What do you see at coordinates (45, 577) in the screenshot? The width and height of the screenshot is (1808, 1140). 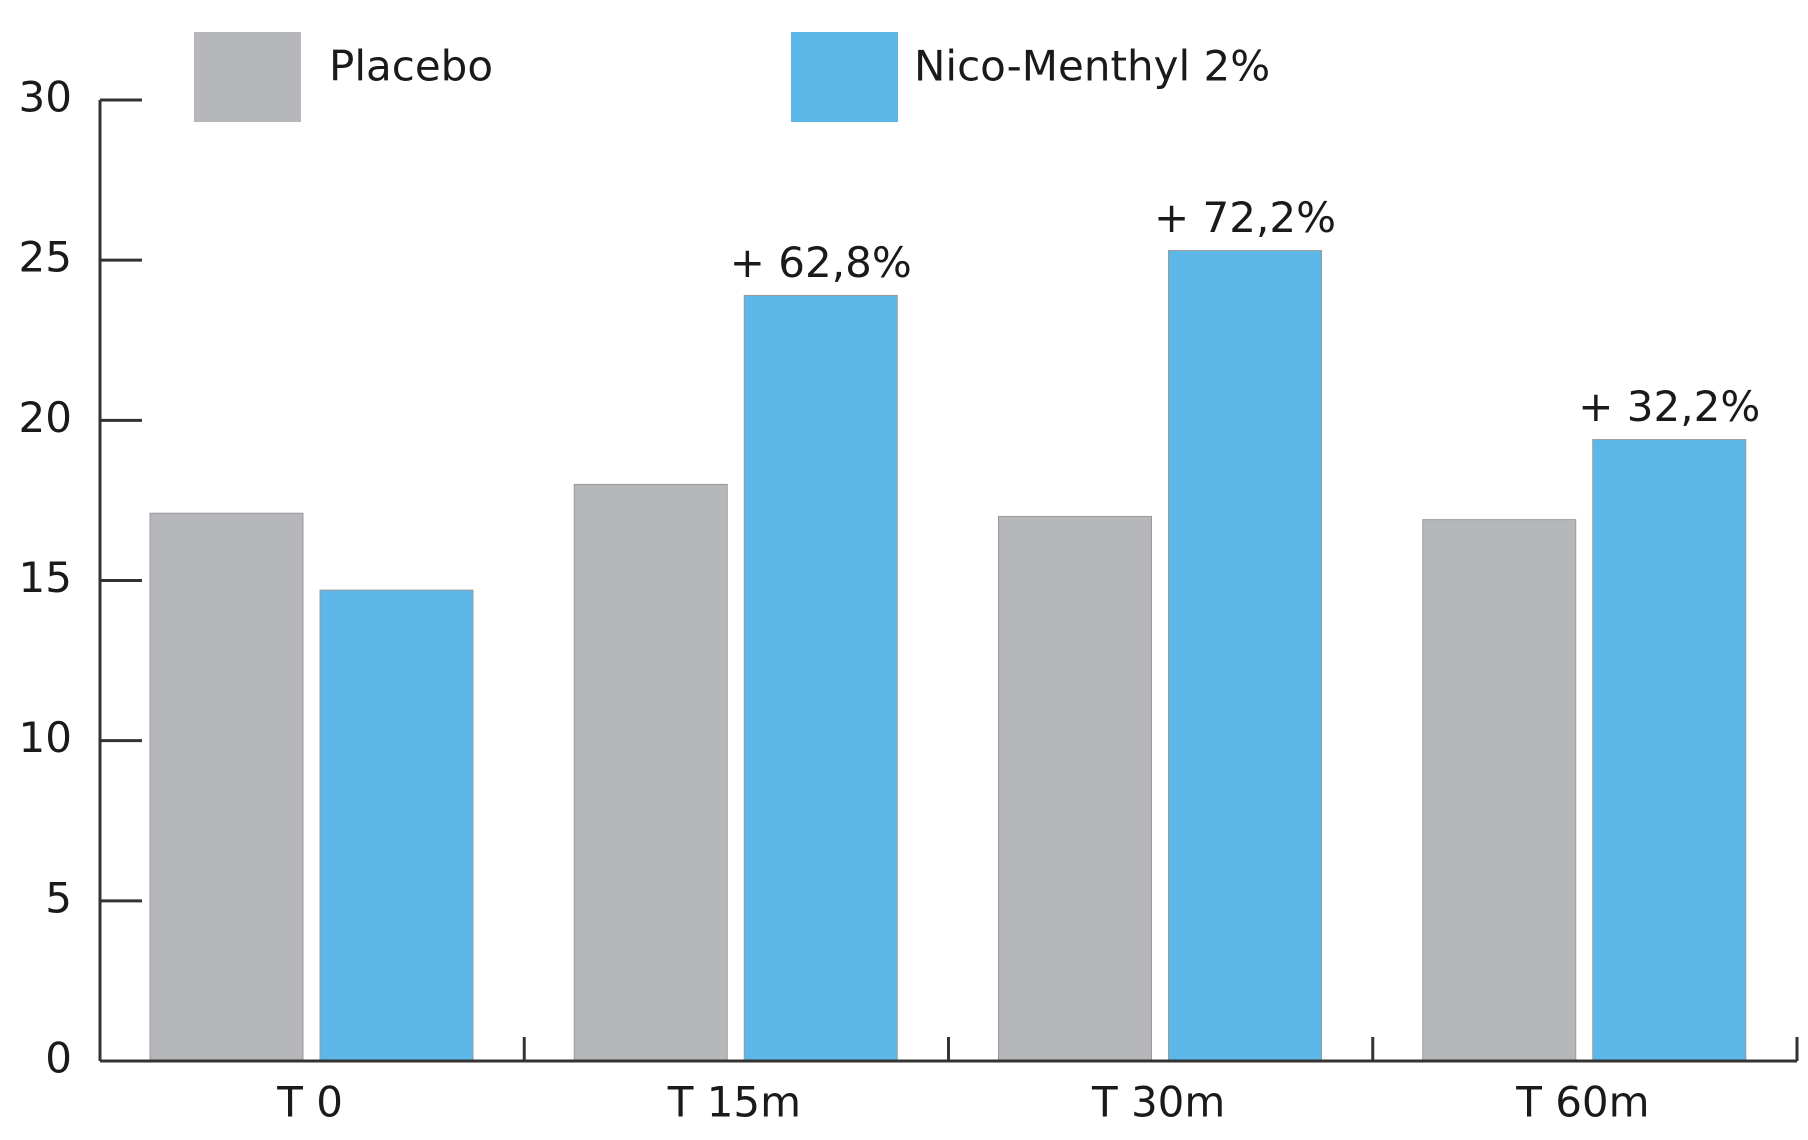 I see `y-tick-label: 15` at bounding box center [45, 577].